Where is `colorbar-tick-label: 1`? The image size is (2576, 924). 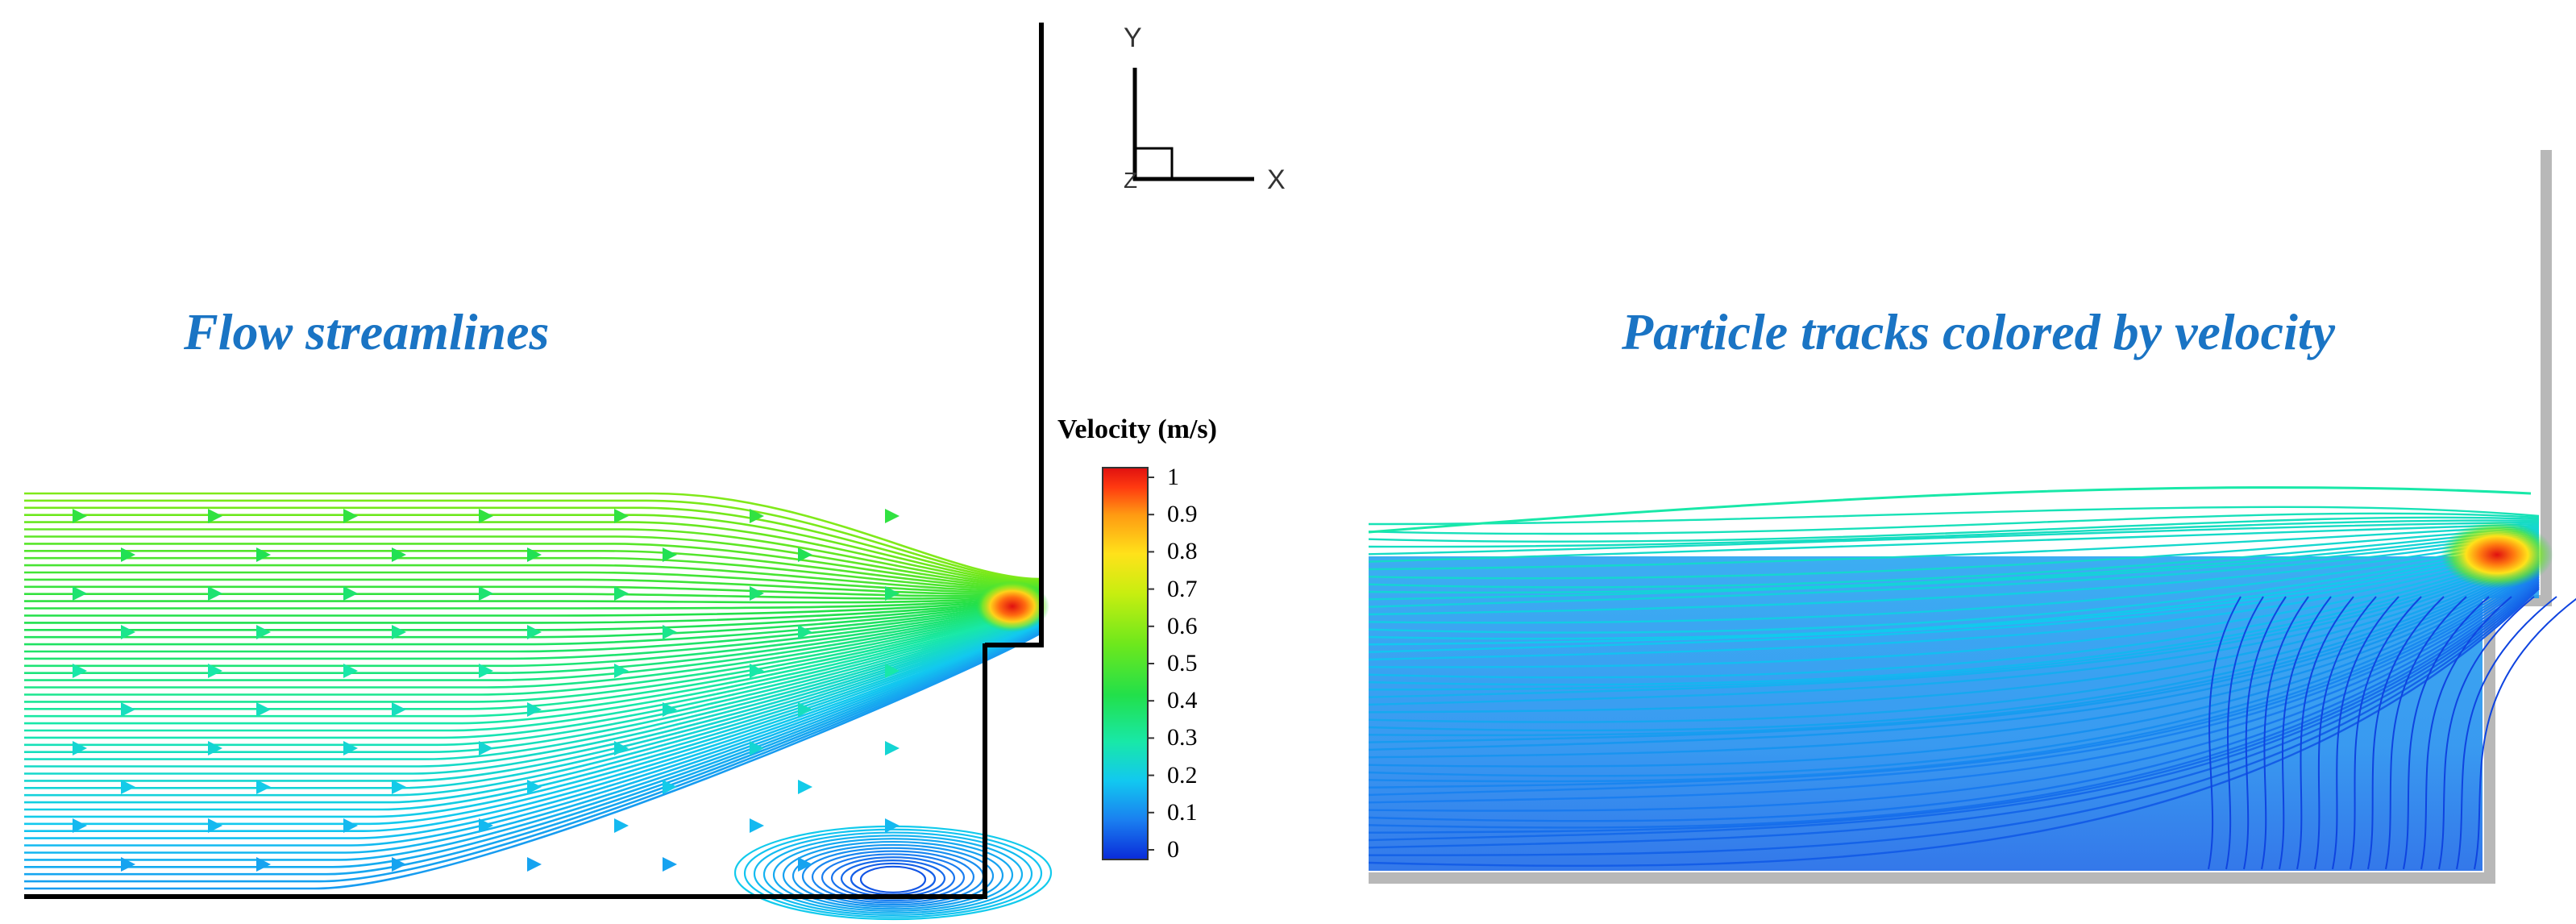 colorbar-tick-label: 1 is located at coordinates (1173, 477).